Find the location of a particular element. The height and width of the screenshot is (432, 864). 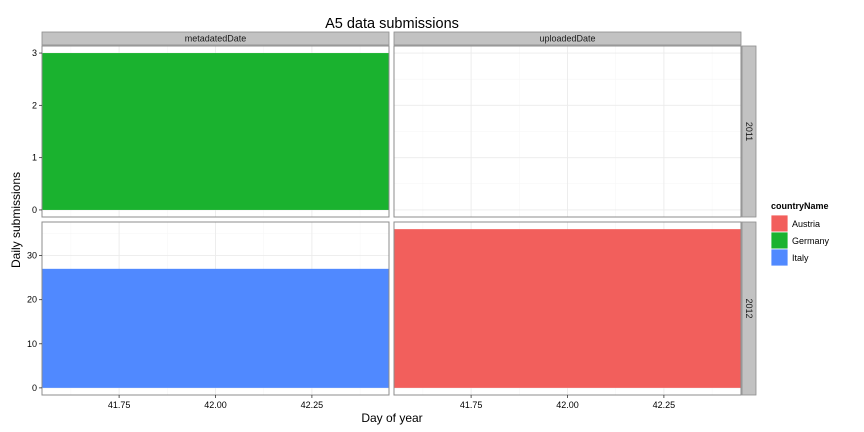

legend-items: Austria Germany Italy is located at coordinates (800, 240).